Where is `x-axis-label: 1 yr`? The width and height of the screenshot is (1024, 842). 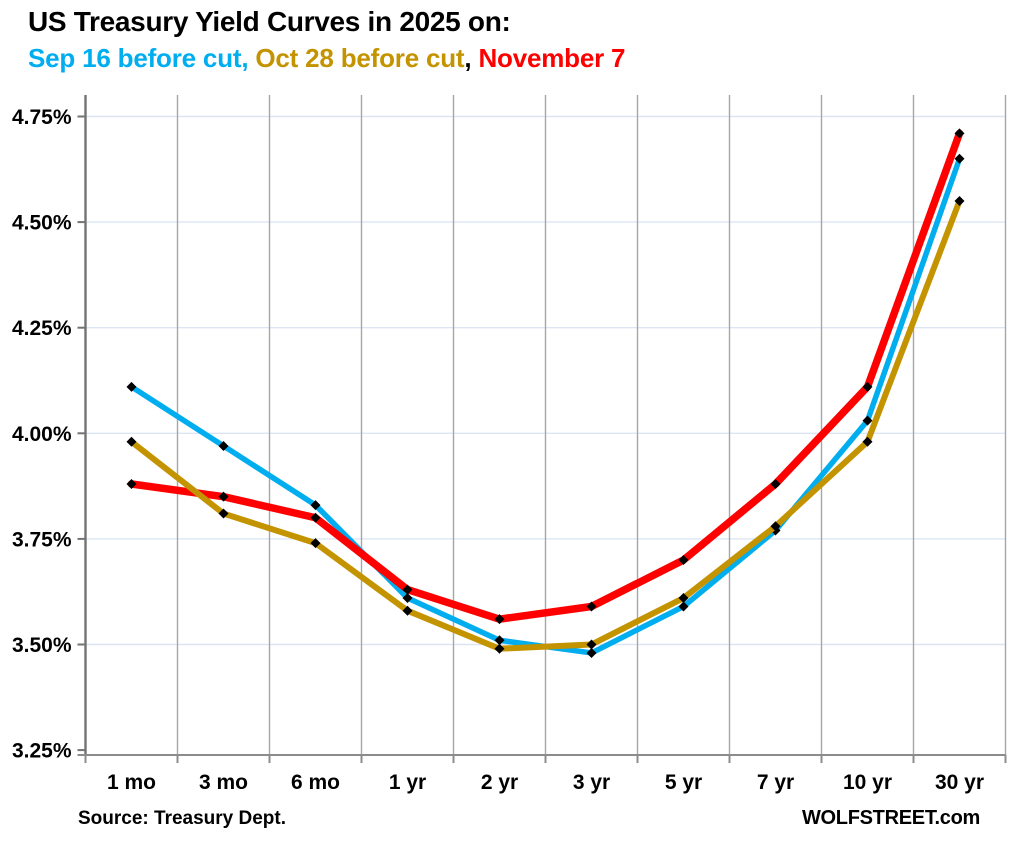
x-axis-label: 1 yr is located at coordinates (407, 782).